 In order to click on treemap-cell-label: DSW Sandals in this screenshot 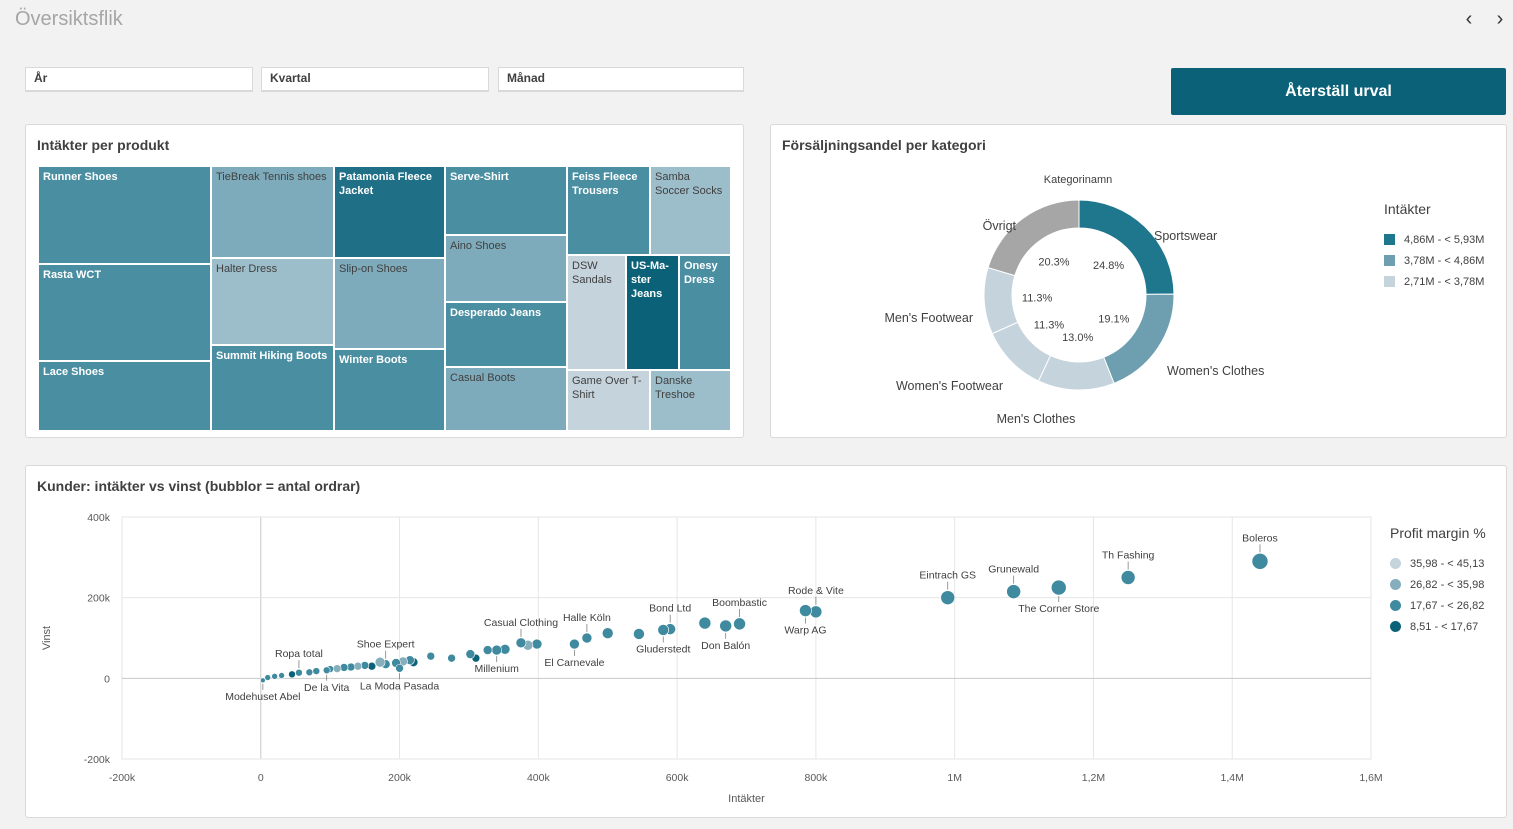, I will do `click(592, 273)`.